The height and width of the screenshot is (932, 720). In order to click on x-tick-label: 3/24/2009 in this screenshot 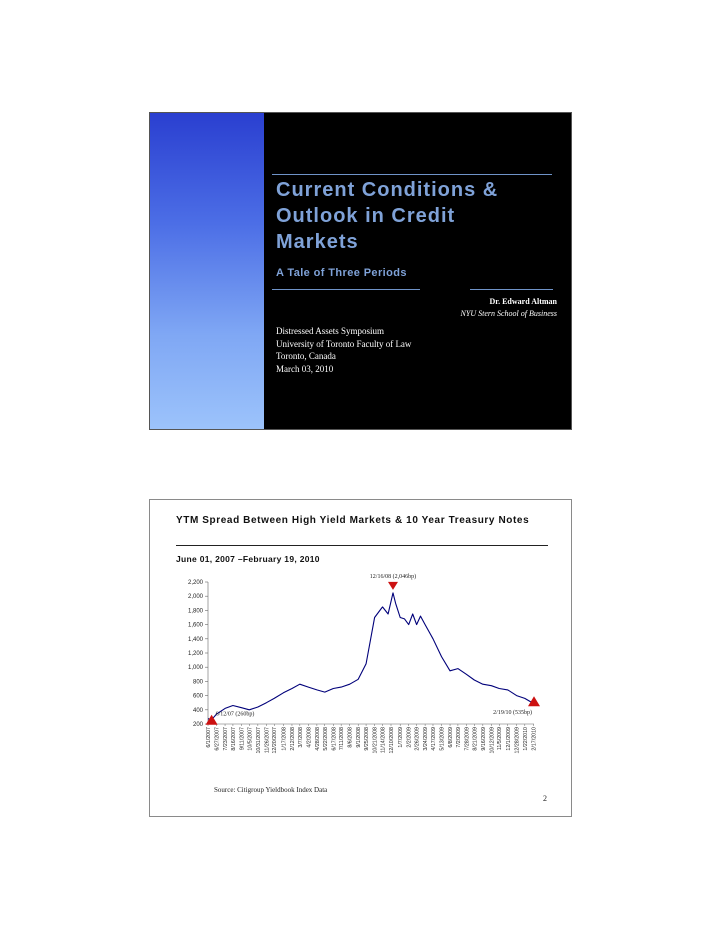, I will do `click(426, 739)`.